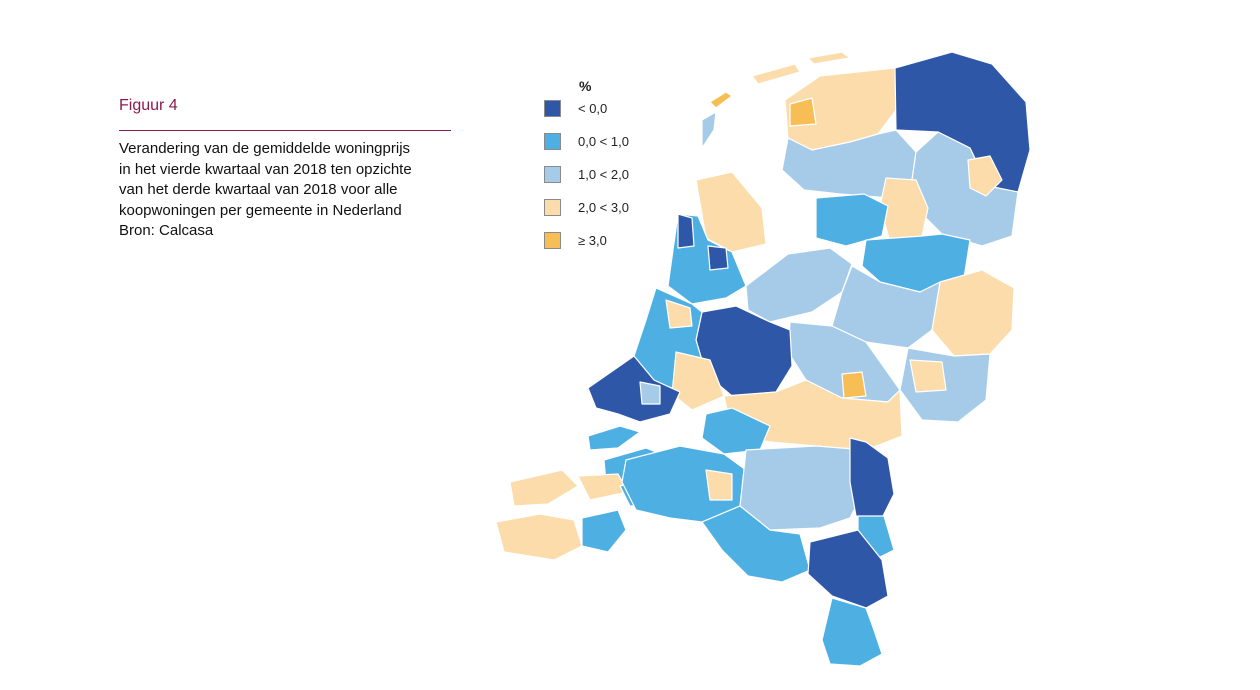  What do you see at coordinates (718, 258) in the screenshot?
I see `map-region-zaanstreek` at bounding box center [718, 258].